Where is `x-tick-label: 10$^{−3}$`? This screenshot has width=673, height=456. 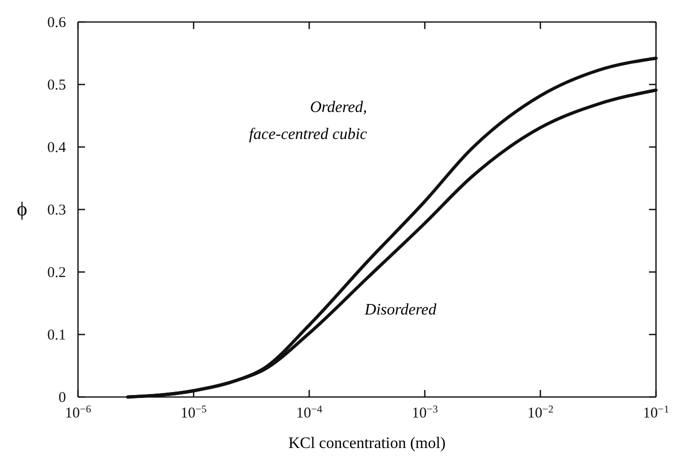 x-tick-label: 10$^{−3}$ is located at coordinates (425, 413).